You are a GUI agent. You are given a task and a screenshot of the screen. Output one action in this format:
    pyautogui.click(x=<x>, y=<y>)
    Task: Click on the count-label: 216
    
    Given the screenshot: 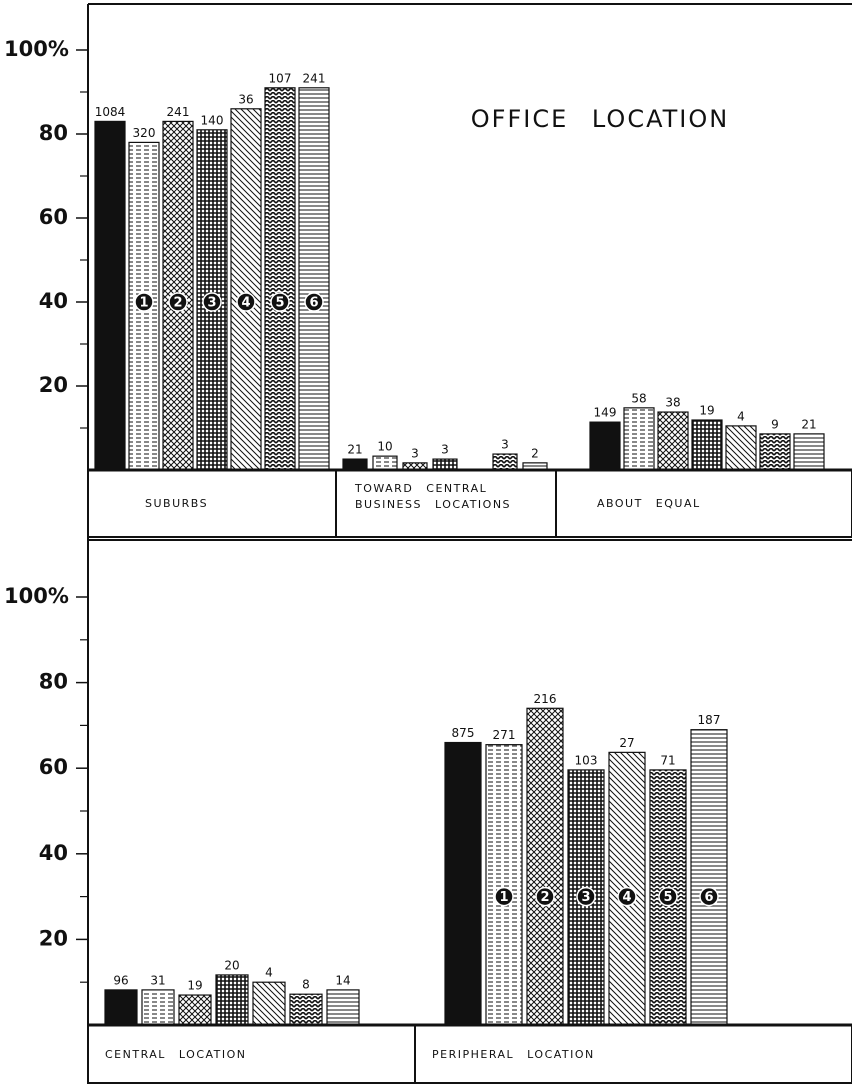 What is the action you would take?
    pyautogui.click(x=545, y=699)
    